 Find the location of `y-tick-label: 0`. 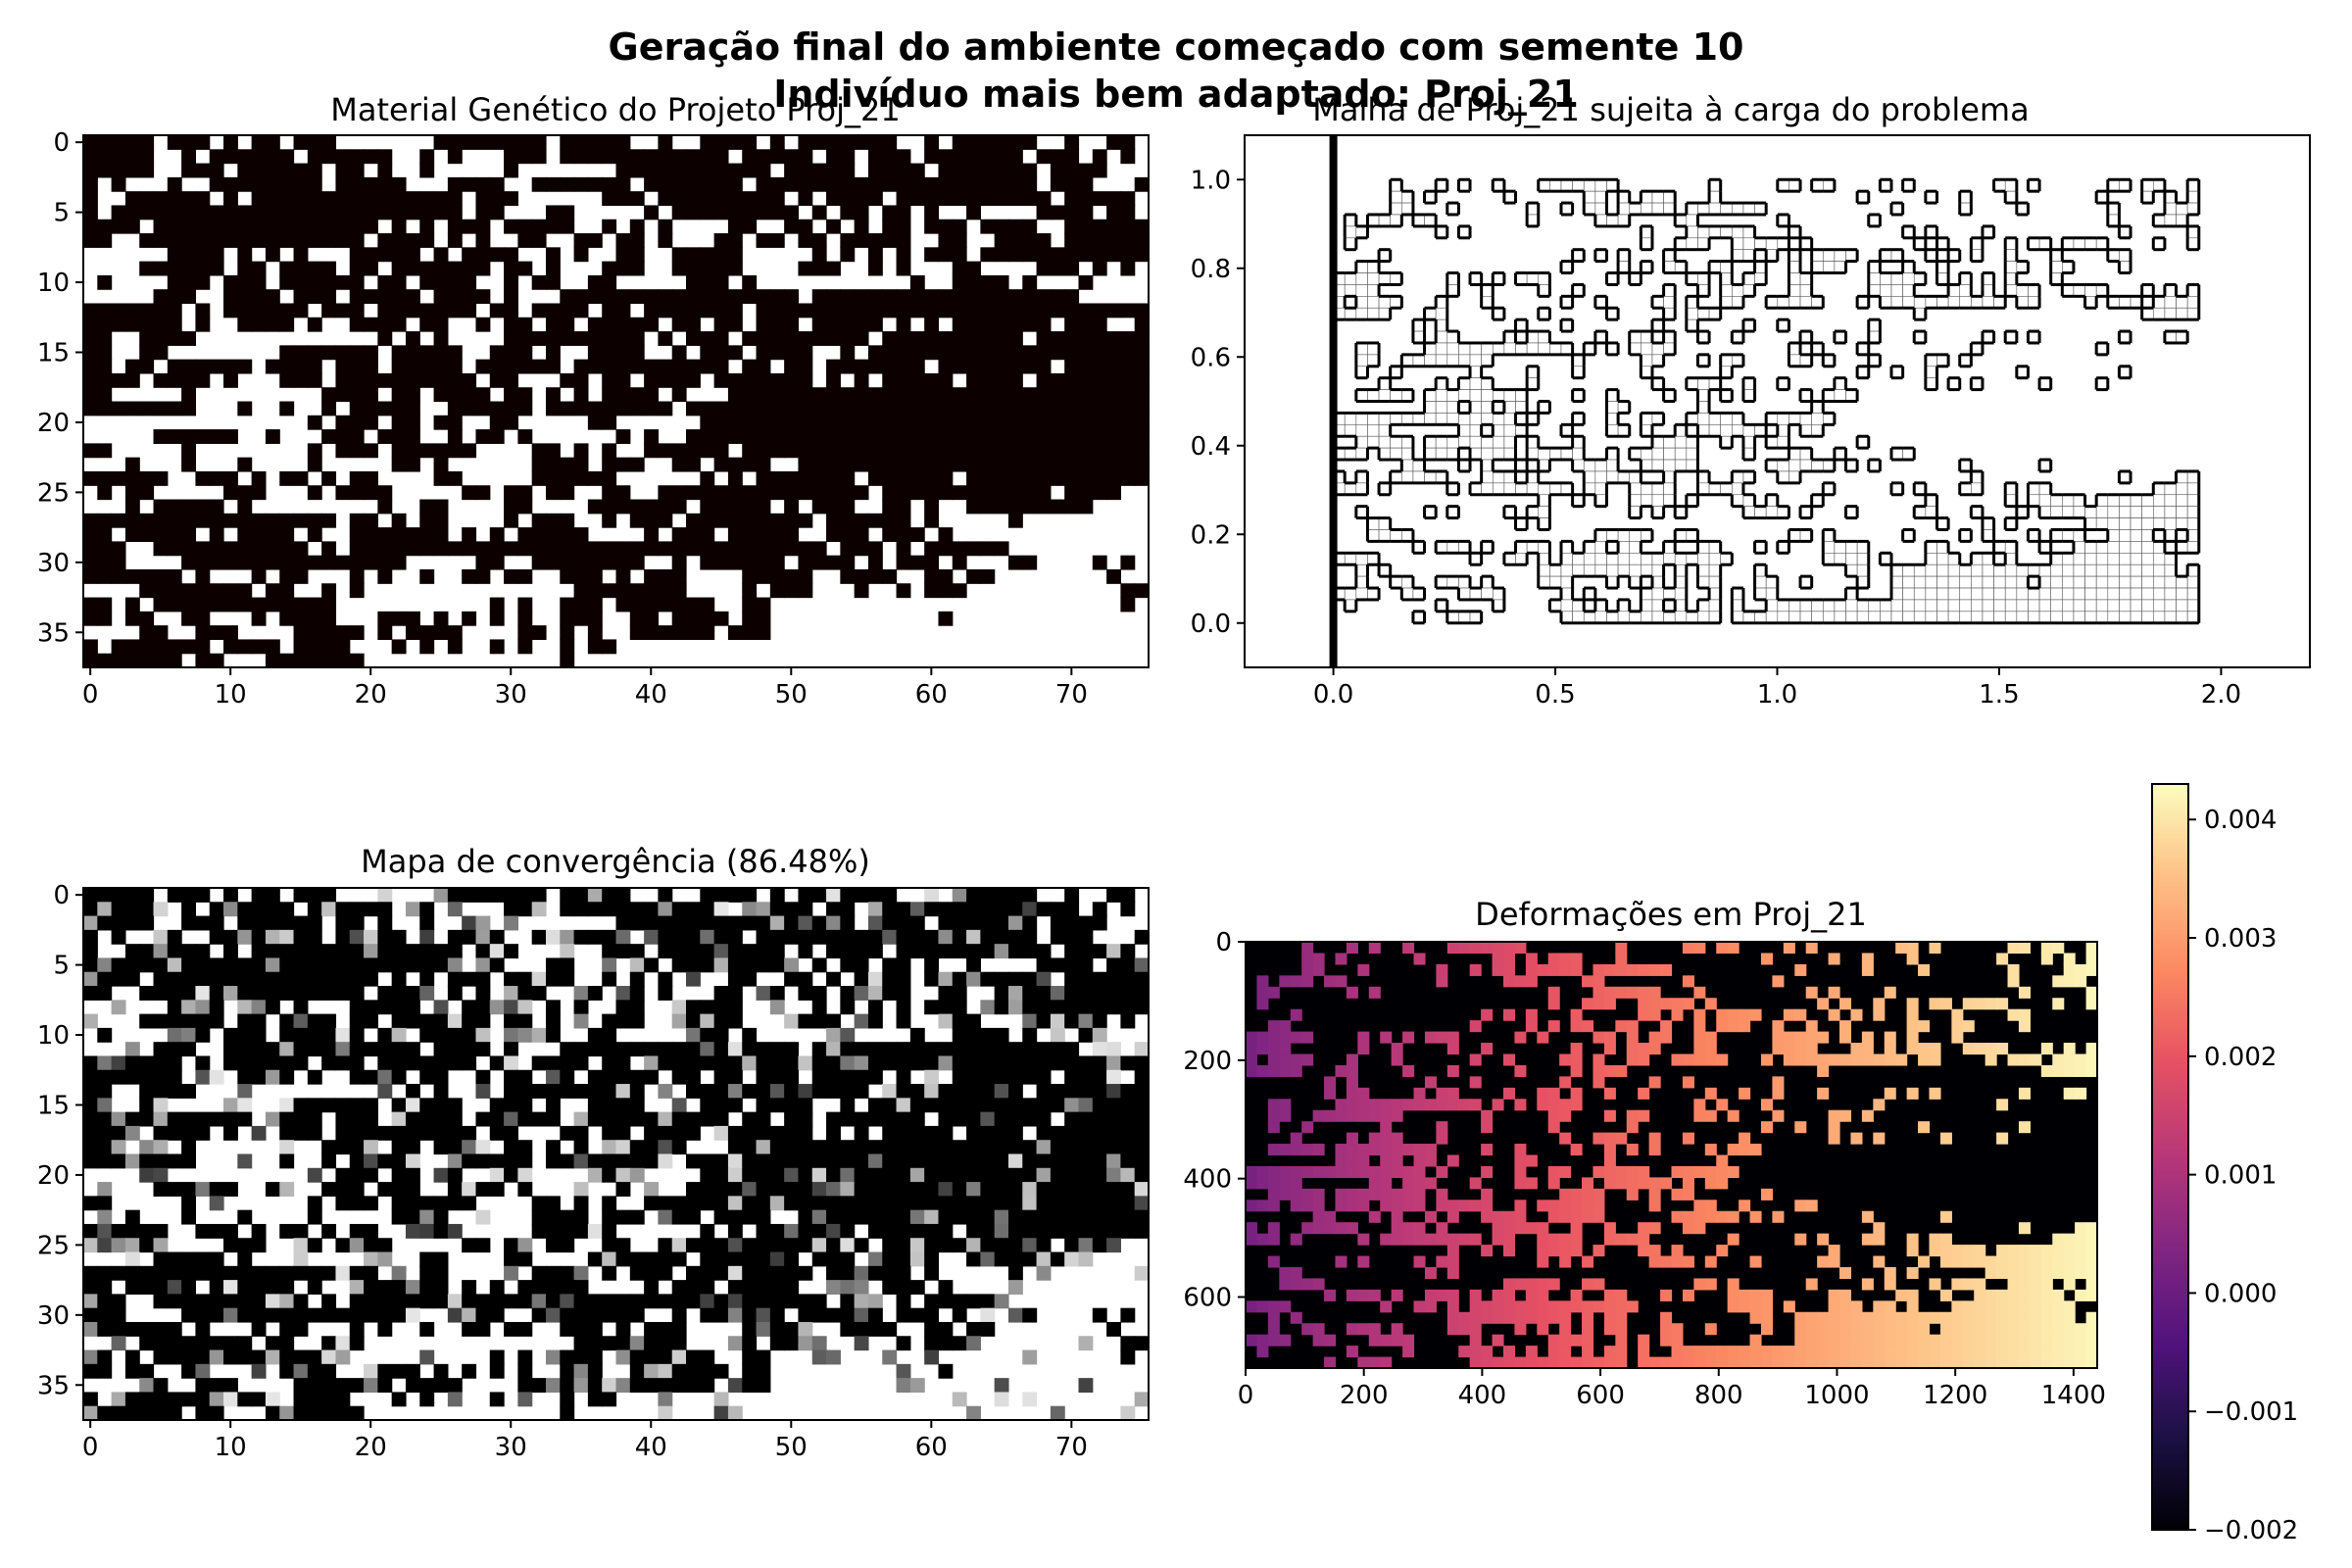

y-tick-label: 0 is located at coordinates (61, 143).